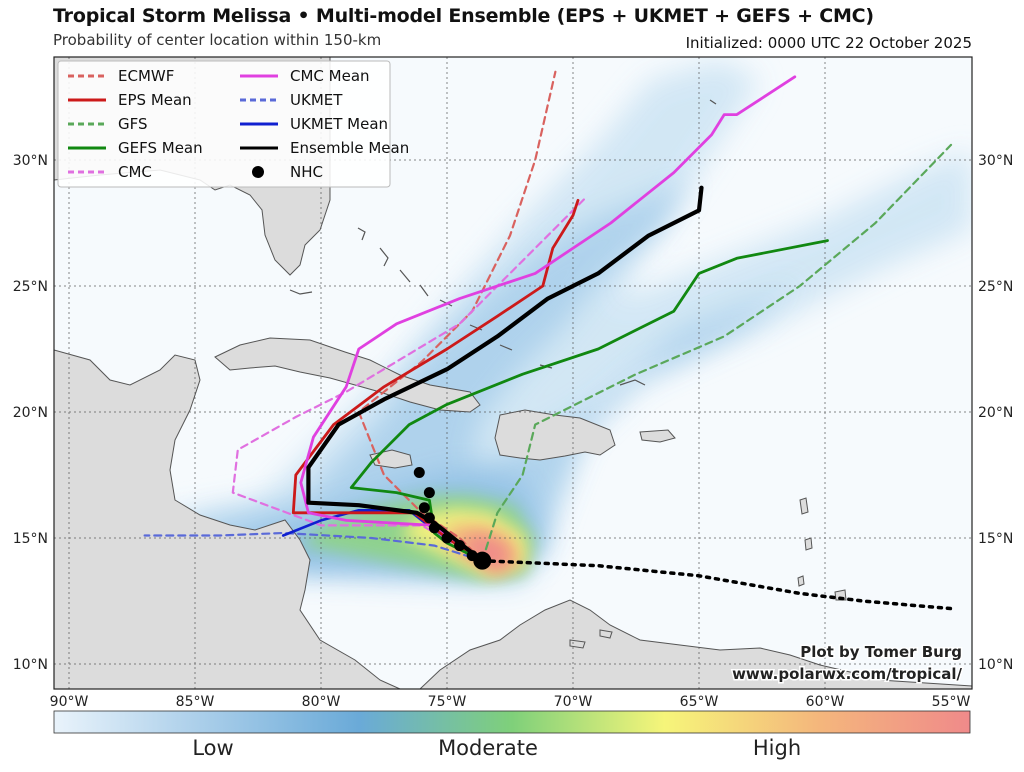  Describe the element at coordinates (995, 161) in the screenshot. I see `lat-tick-label-right: 30°N` at that location.